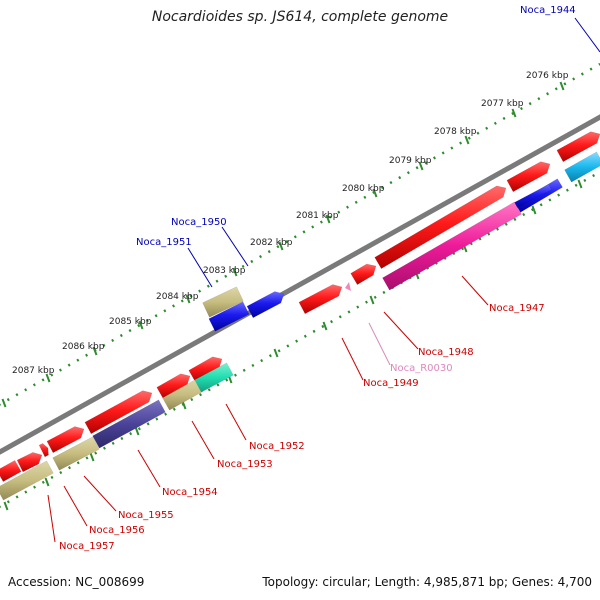 The image size is (600, 600). Describe the element at coordinates (83, 347) in the screenshot. I see `ruler-label: 2086 kbp` at that location.